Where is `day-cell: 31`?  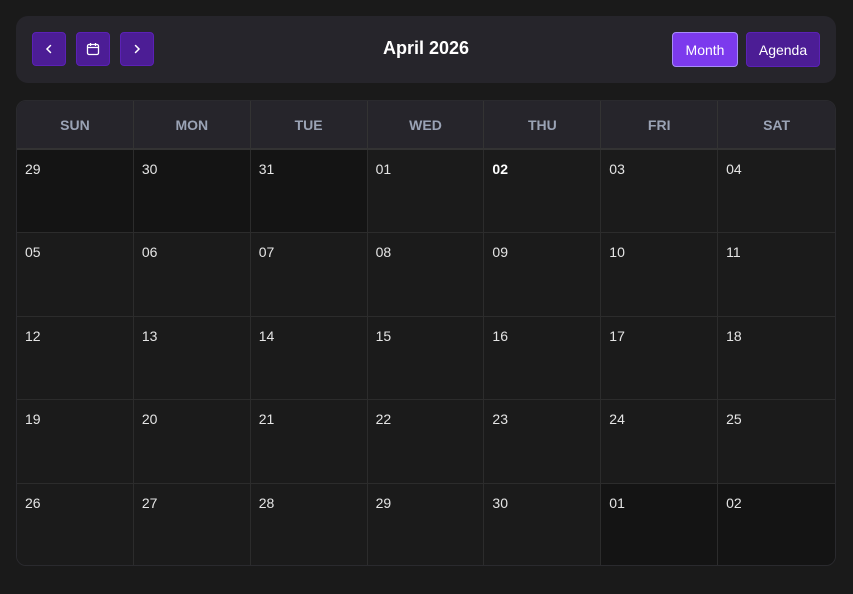 day-cell: 31 is located at coordinates (309, 192).